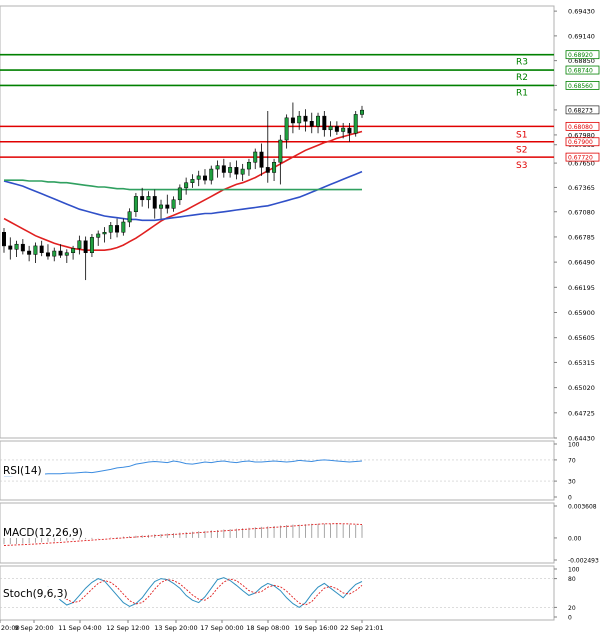  Describe the element at coordinates (580, 142) in the screenshot. I see `level-price-label: 0.67900` at that location.